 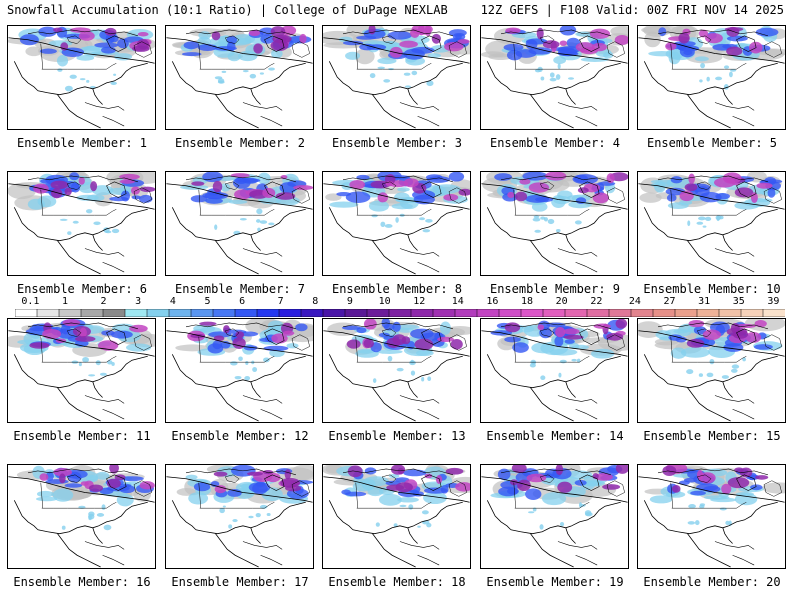 What do you see at coordinates (669, 301) in the screenshot?
I see `colorbar-tick-label: 27` at bounding box center [669, 301].